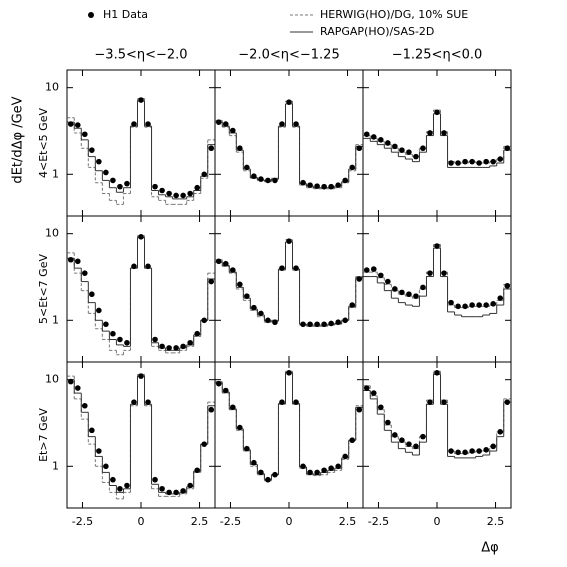 Image resolution: width=567 pixels, height=567 pixels. I want to click on panel-title: −1.25<η<0.0, so click(437, 55).